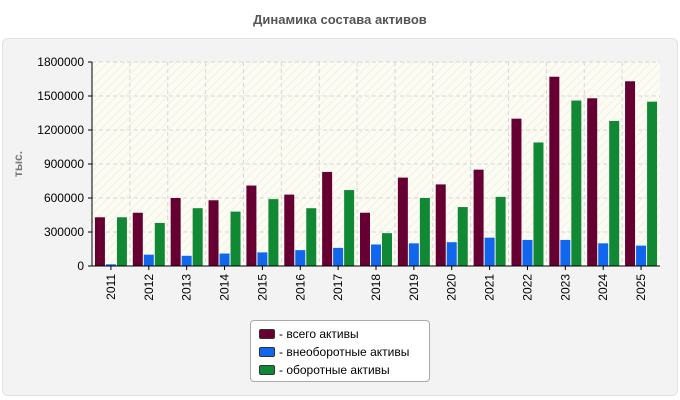 Image resolution: width=680 pixels, height=400 pixels. I want to click on bar-s0-2025, so click(630, 174).